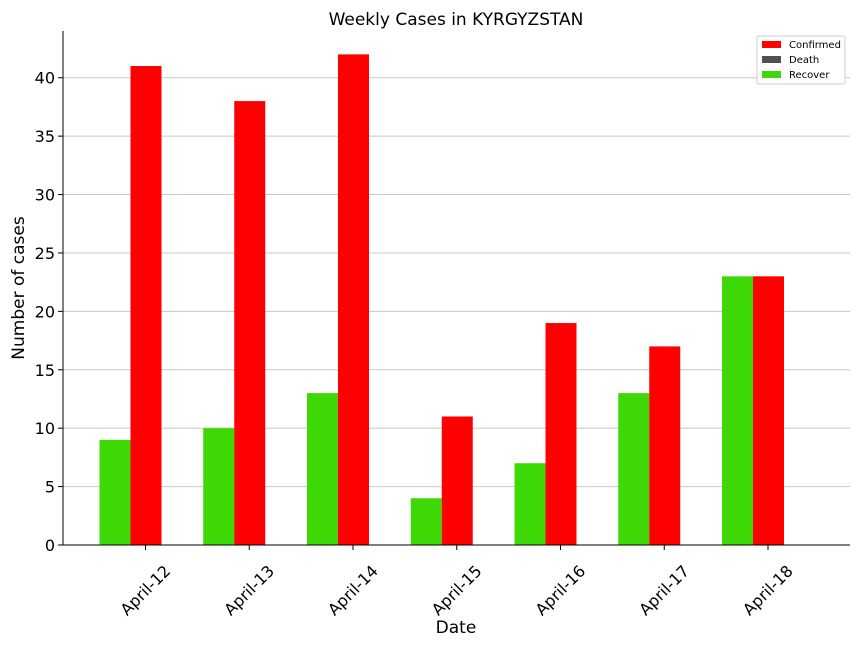 This screenshot has height=648, width=864. What do you see at coordinates (456, 20) in the screenshot?
I see `chart-title: Weekly Cases in KYRGYZSTAN` at bounding box center [456, 20].